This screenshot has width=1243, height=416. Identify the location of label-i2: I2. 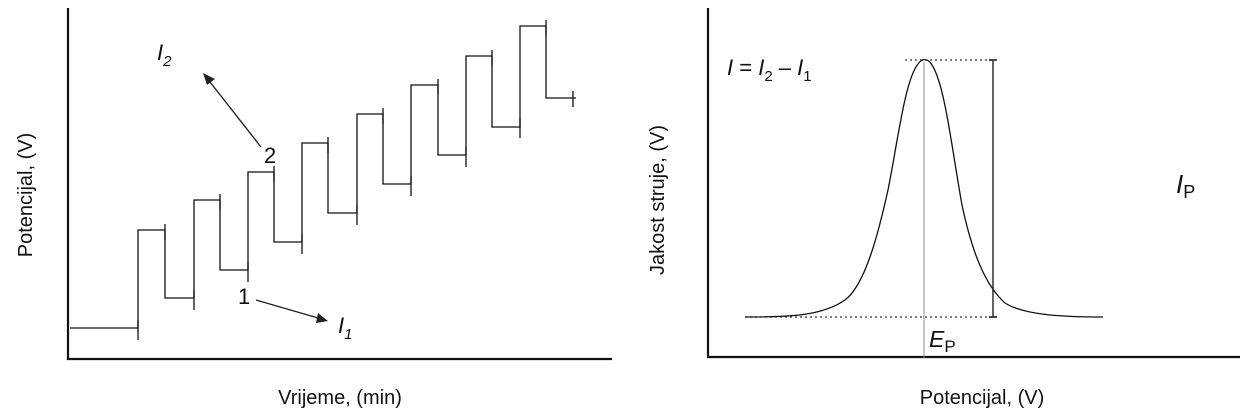
(164, 55).